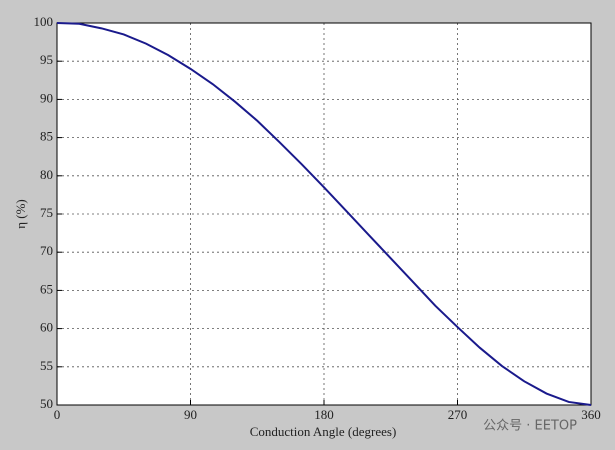 This screenshot has width=615, height=450. Describe the element at coordinates (458, 414) in the screenshot. I see `x-tick-label: 270` at that location.